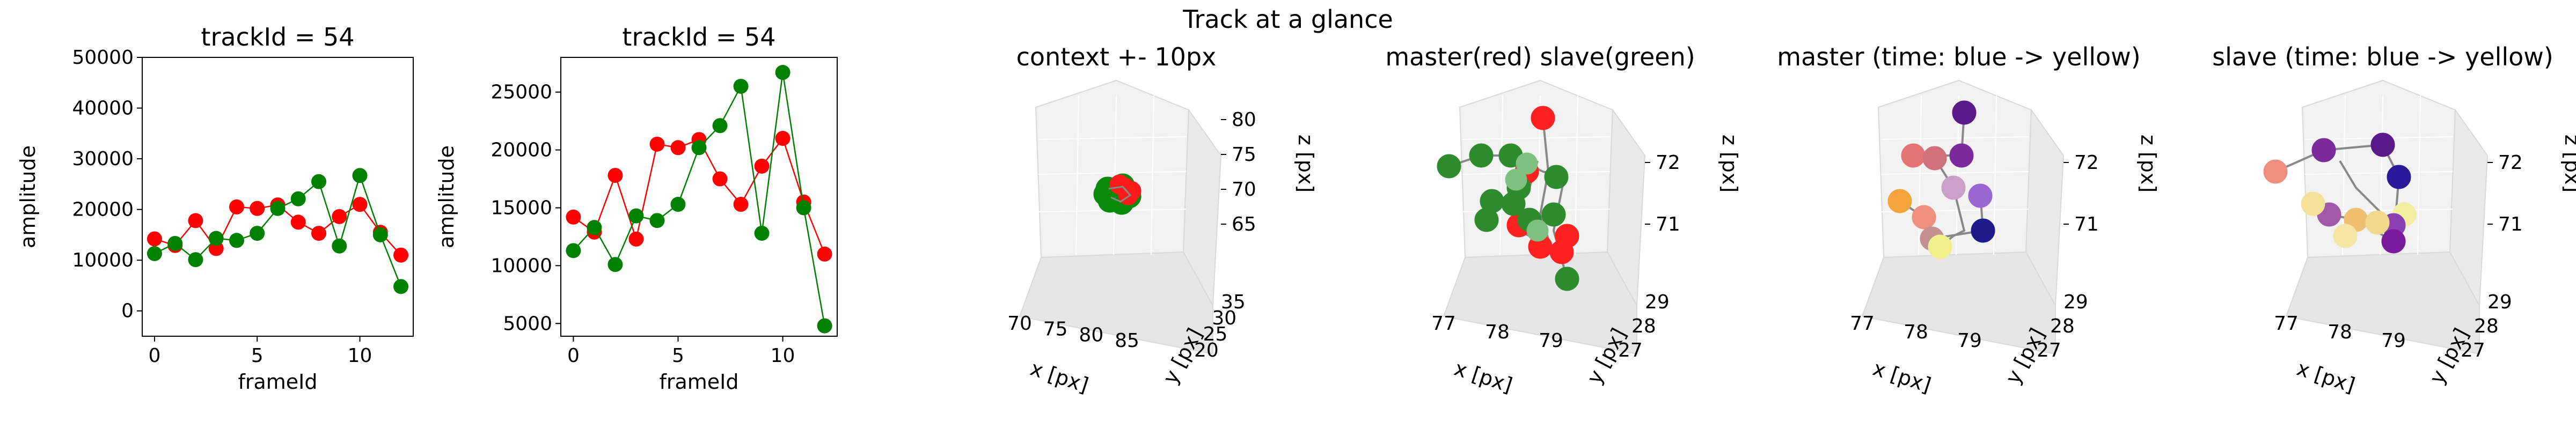  Describe the element at coordinates (1120, 194) in the screenshot. I see `track-line` at that location.